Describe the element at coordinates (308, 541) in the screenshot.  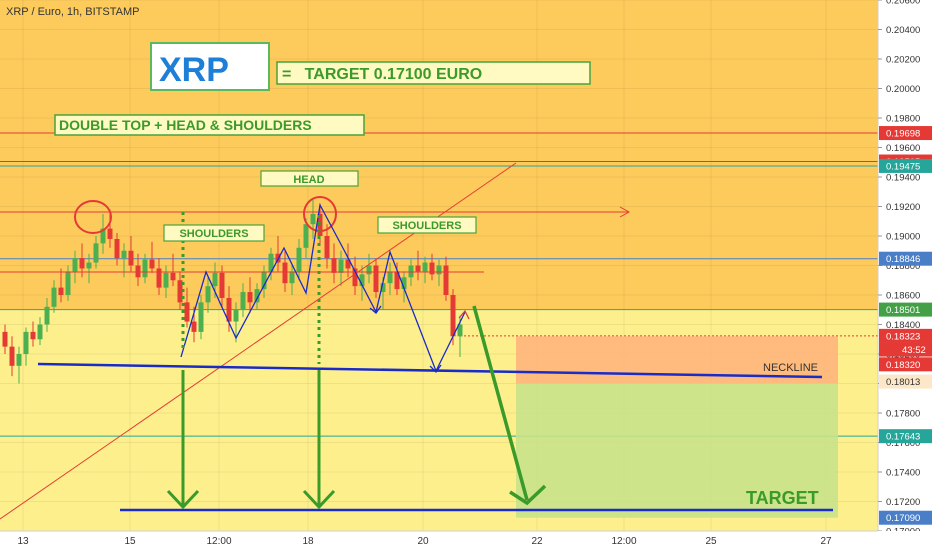
I see `time-tick-label: 18` at that location.